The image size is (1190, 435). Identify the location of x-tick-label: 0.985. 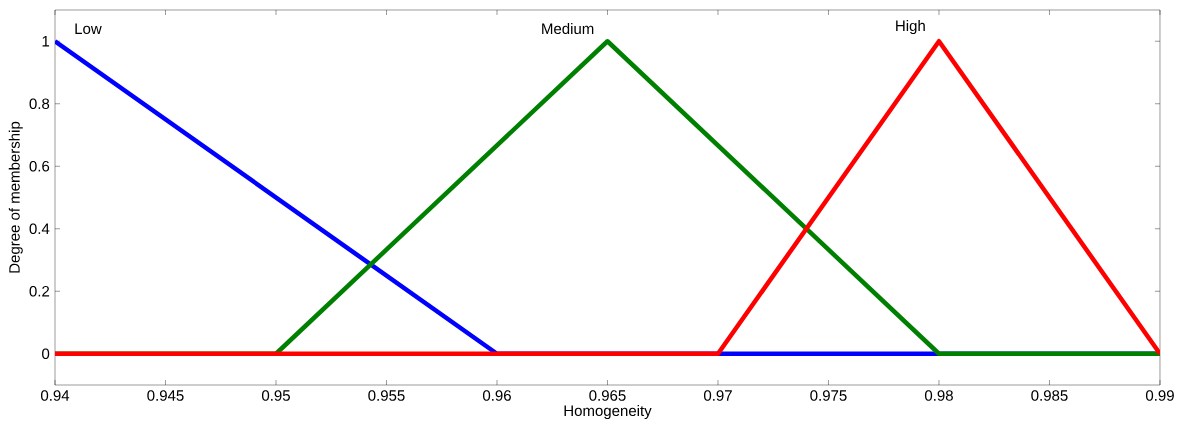
(1049, 395).